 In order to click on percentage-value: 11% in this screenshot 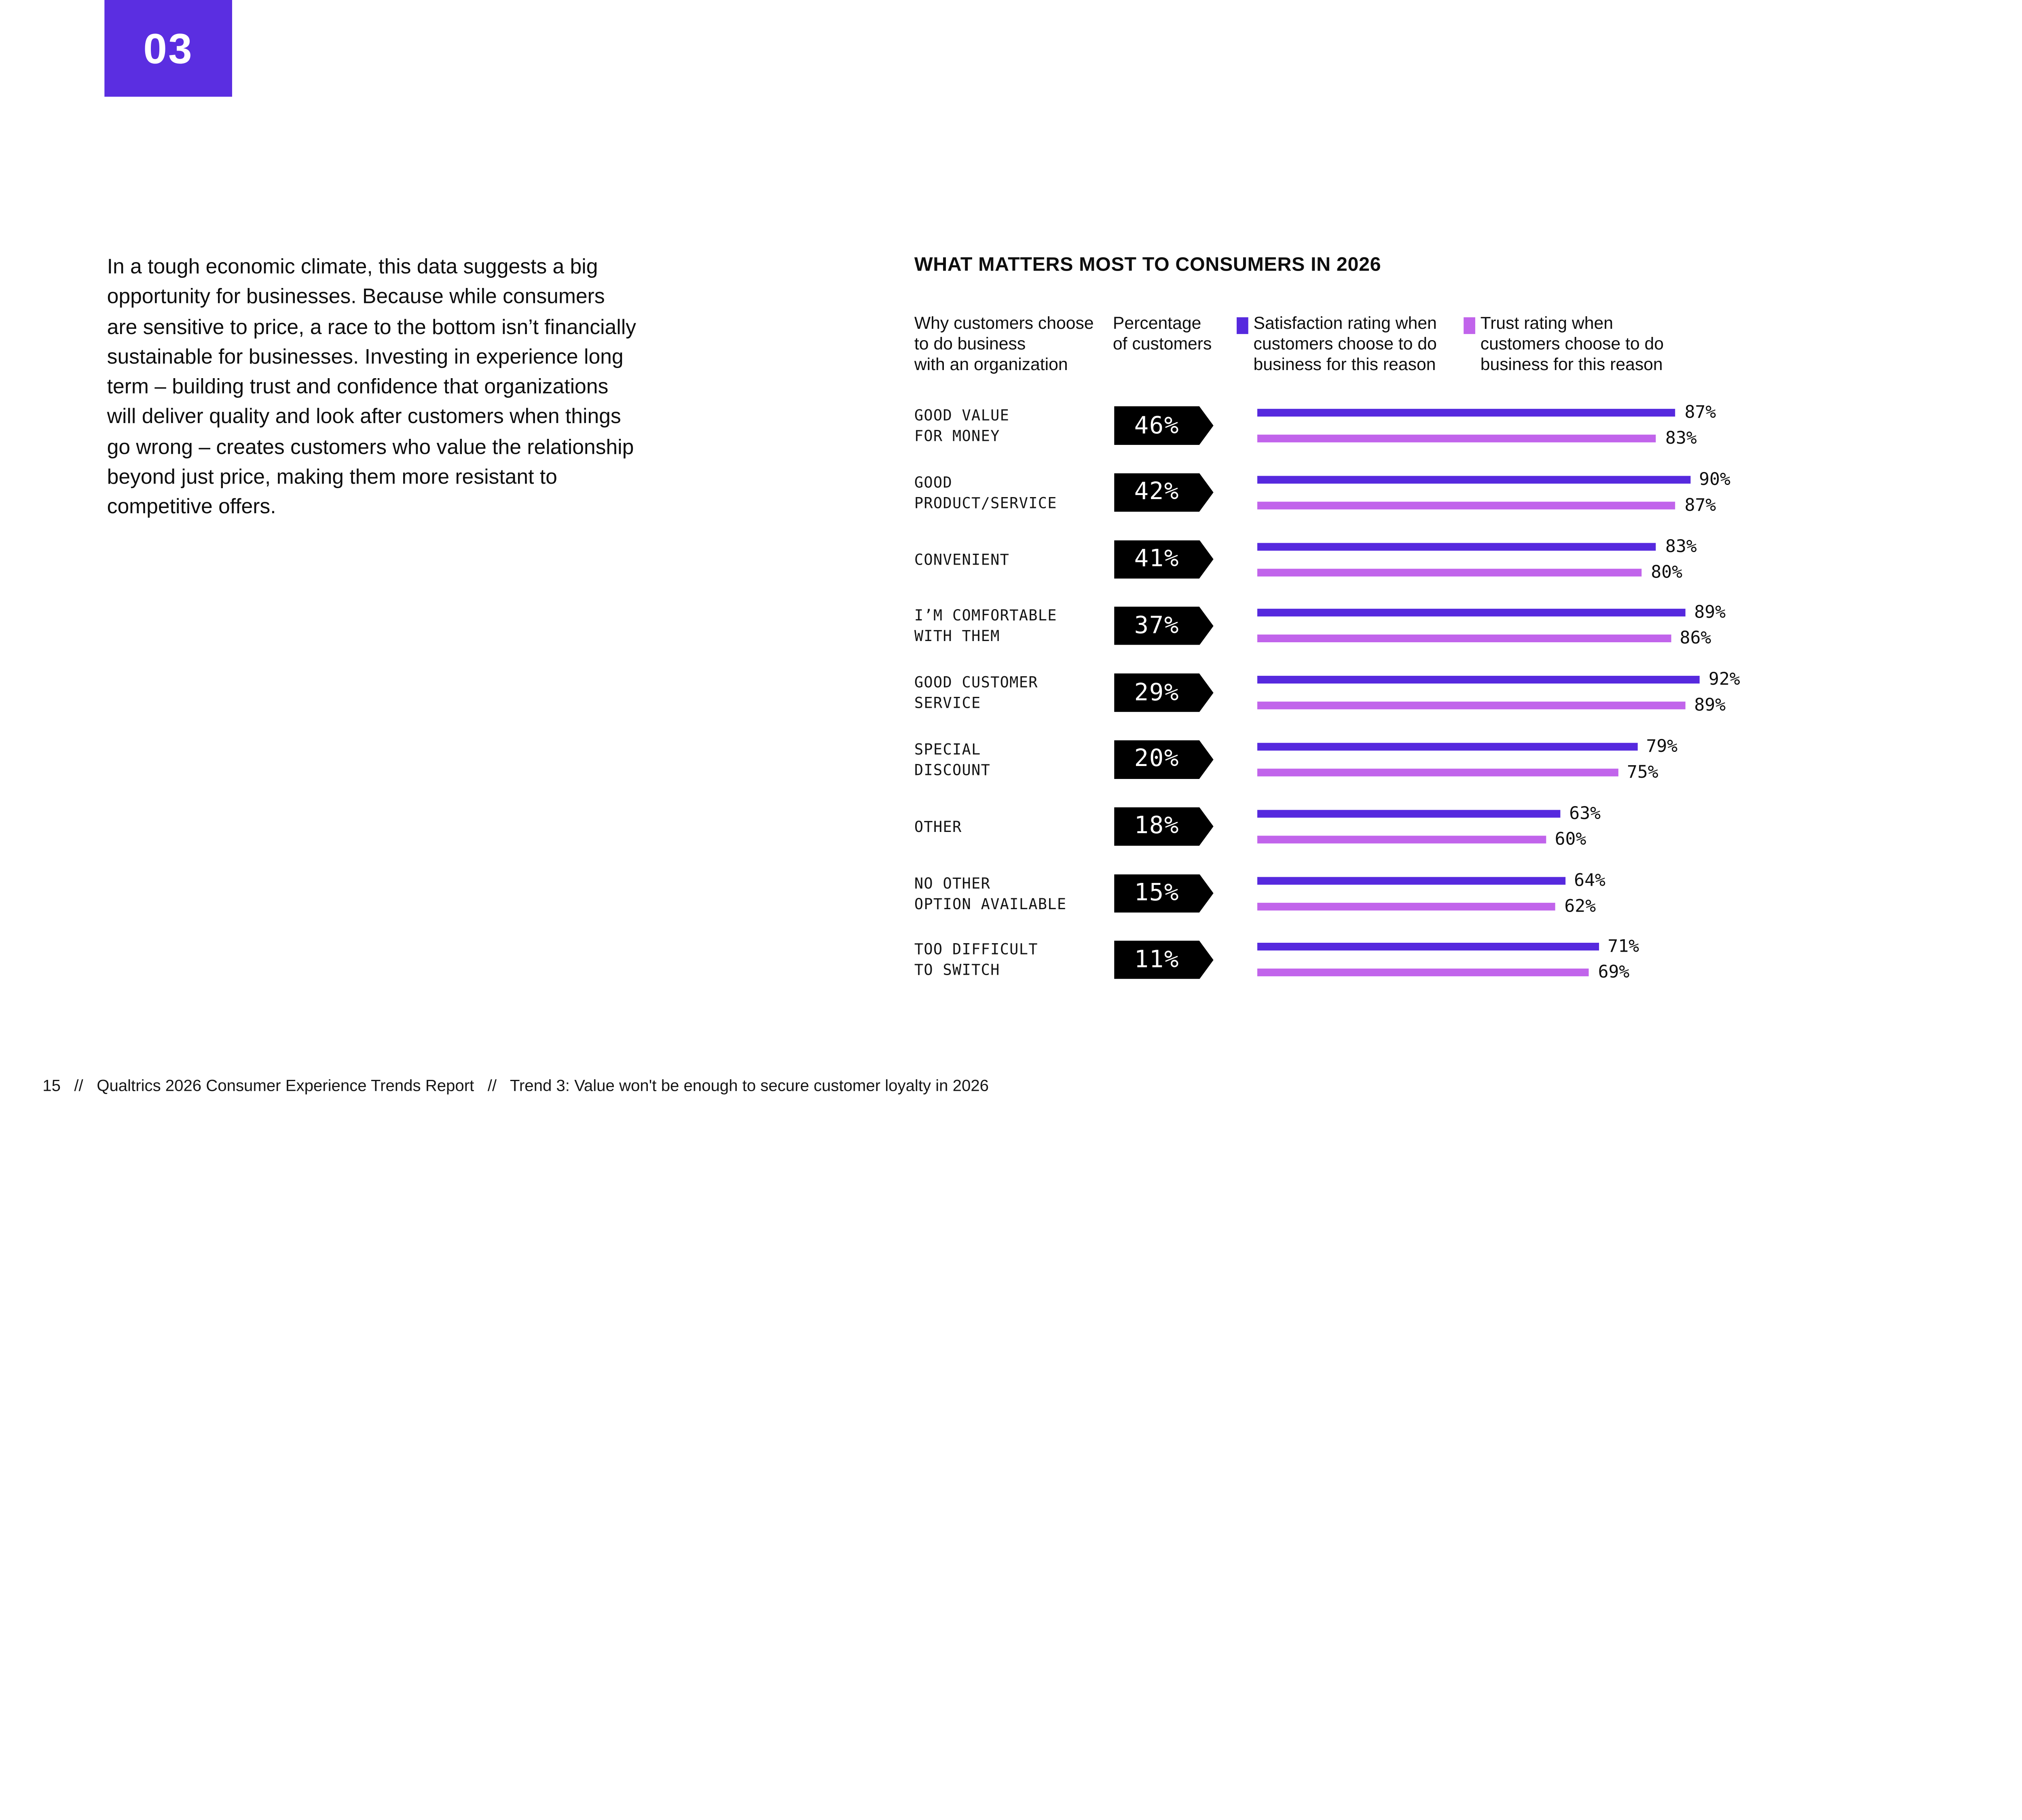, I will do `click(1156, 960)`.